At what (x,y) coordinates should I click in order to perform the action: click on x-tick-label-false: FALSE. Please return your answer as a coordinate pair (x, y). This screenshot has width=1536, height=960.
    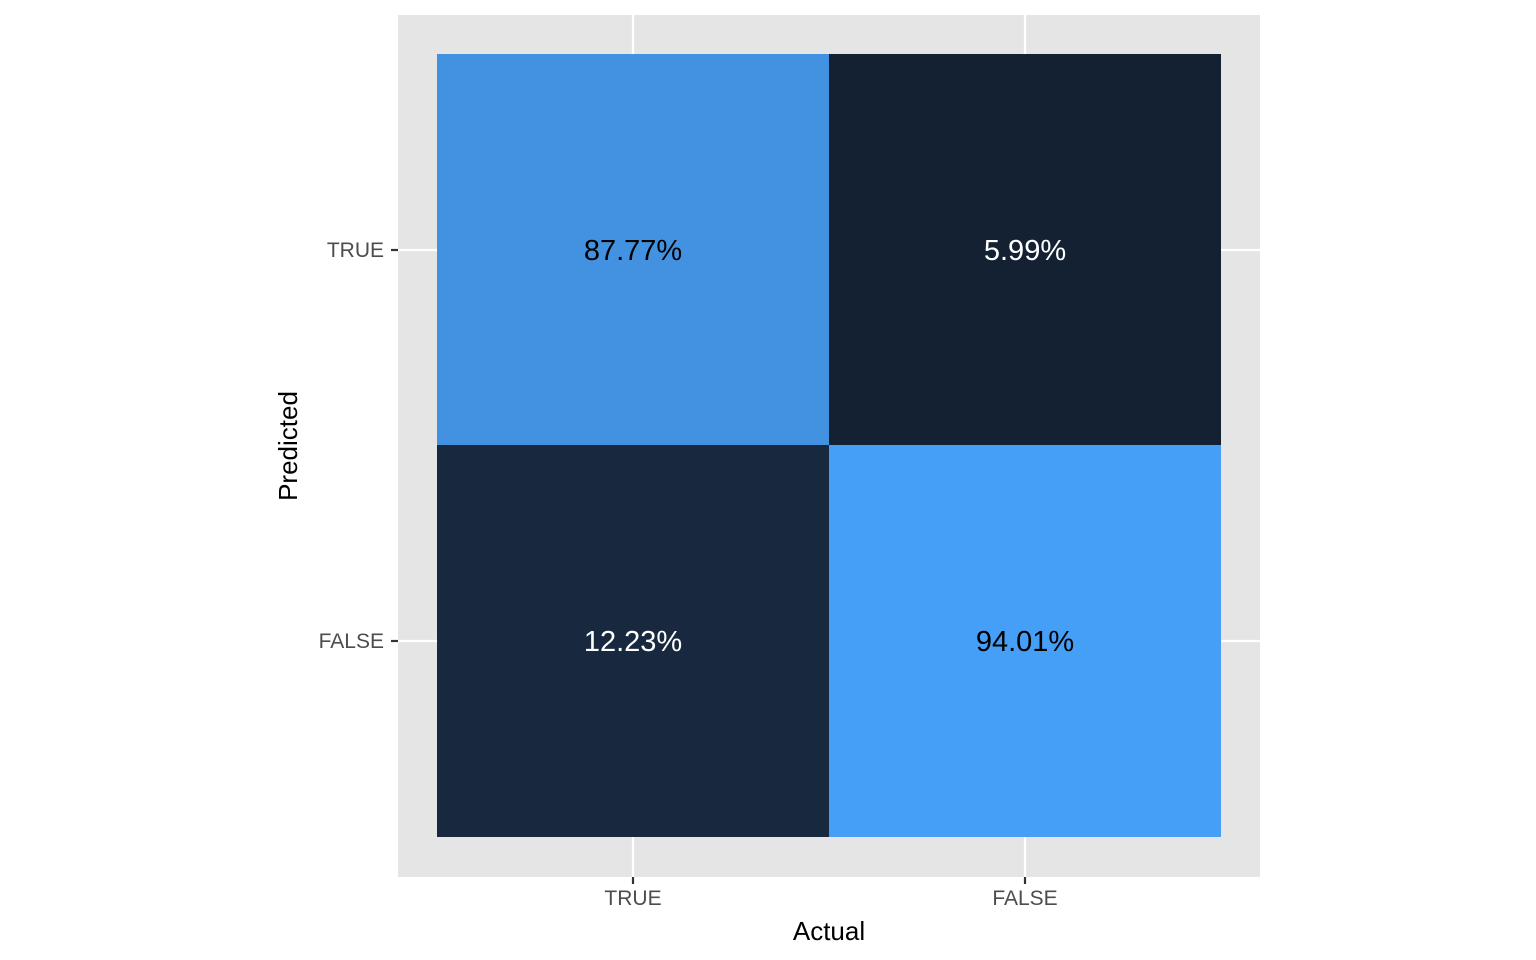
    Looking at the image, I should click on (1024, 898).